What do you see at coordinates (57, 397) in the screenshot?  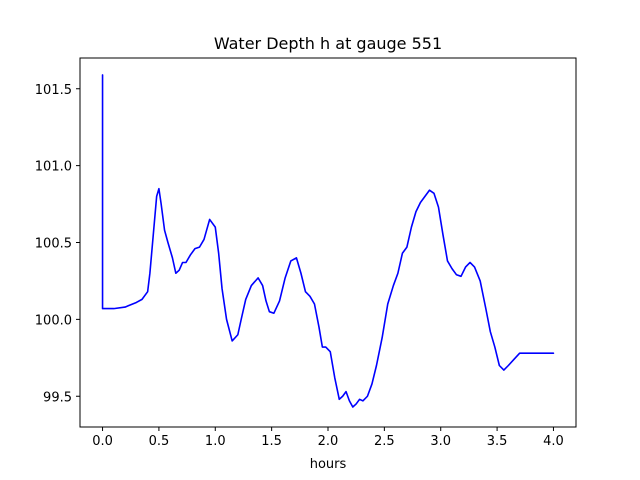 I see `y-tick-label: 99.5` at bounding box center [57, 397].